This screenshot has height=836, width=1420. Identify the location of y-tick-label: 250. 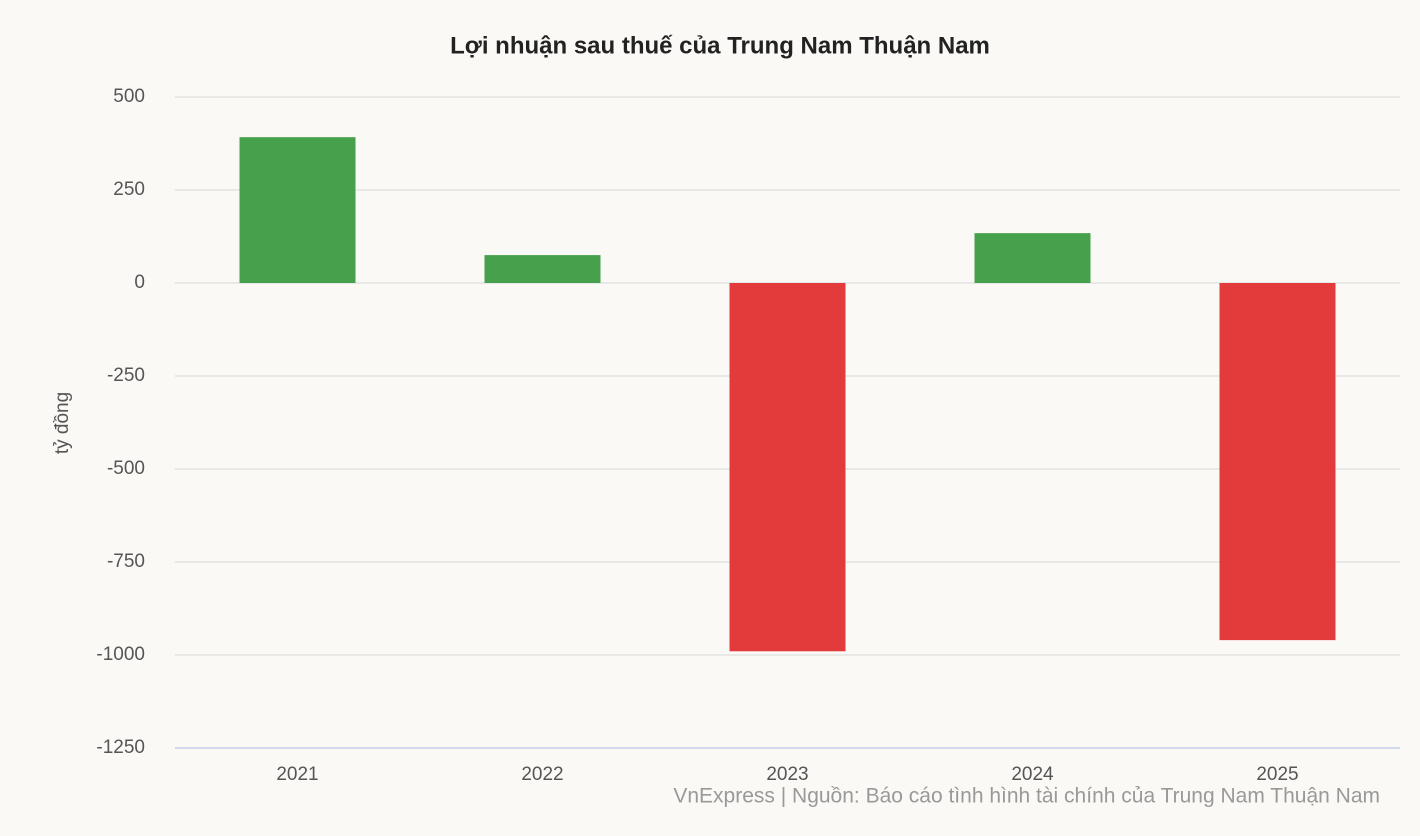
(129, 189).